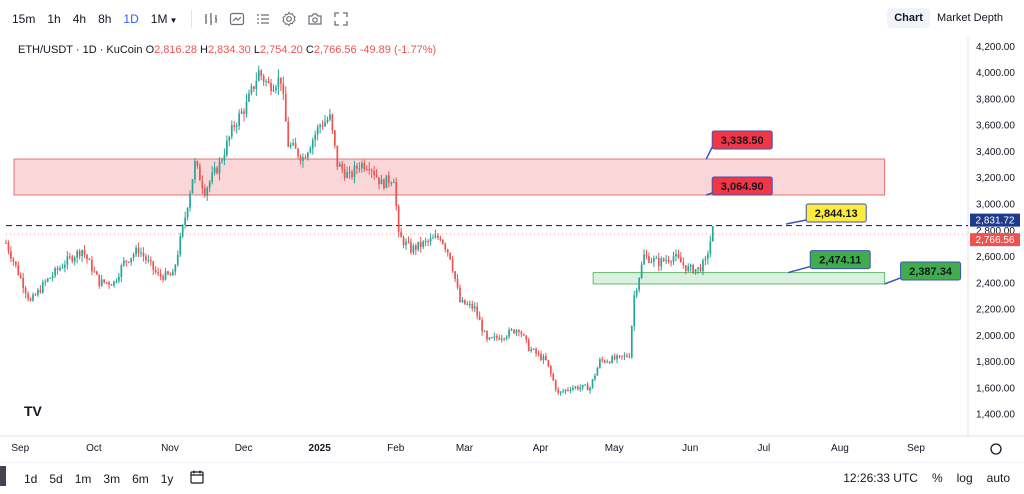 The width and height of the screenshot is (1024, 494). Describe the element at coordinates (204, 50) in the screenshot. I see `high-label: H` at that location.